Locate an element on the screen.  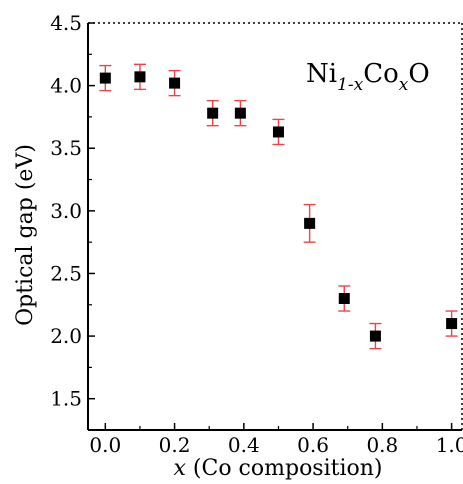
x-tick-label: 0.8 is located at coordinates (382, 445).